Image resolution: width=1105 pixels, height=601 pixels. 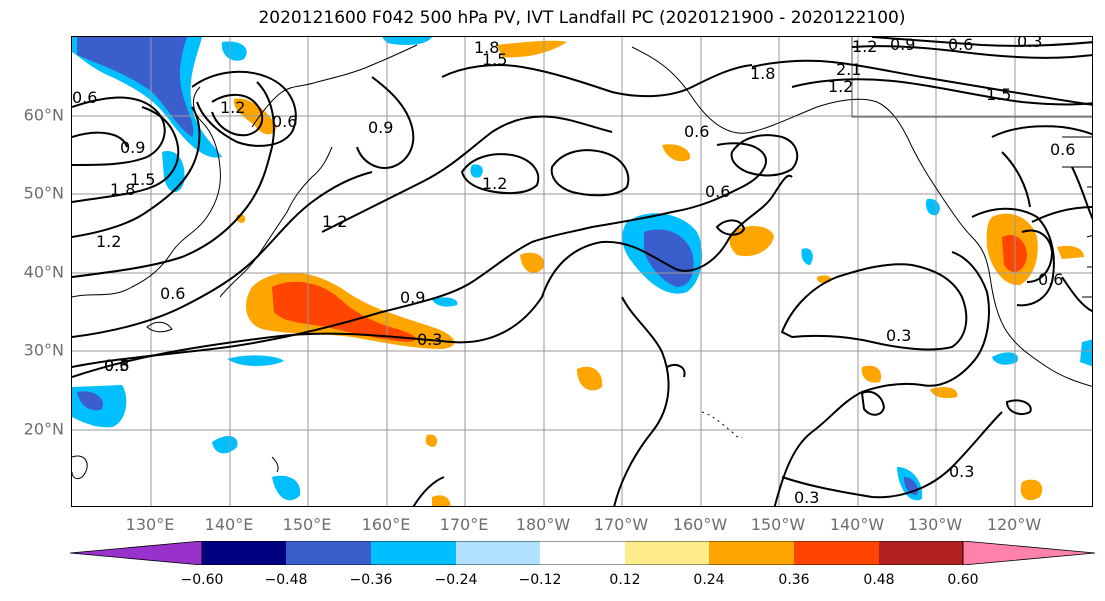 What do you see at coordinates (43, 350) in the screenshot?
I see `latitude-label: 30°N` at bounding box center [43, 350].